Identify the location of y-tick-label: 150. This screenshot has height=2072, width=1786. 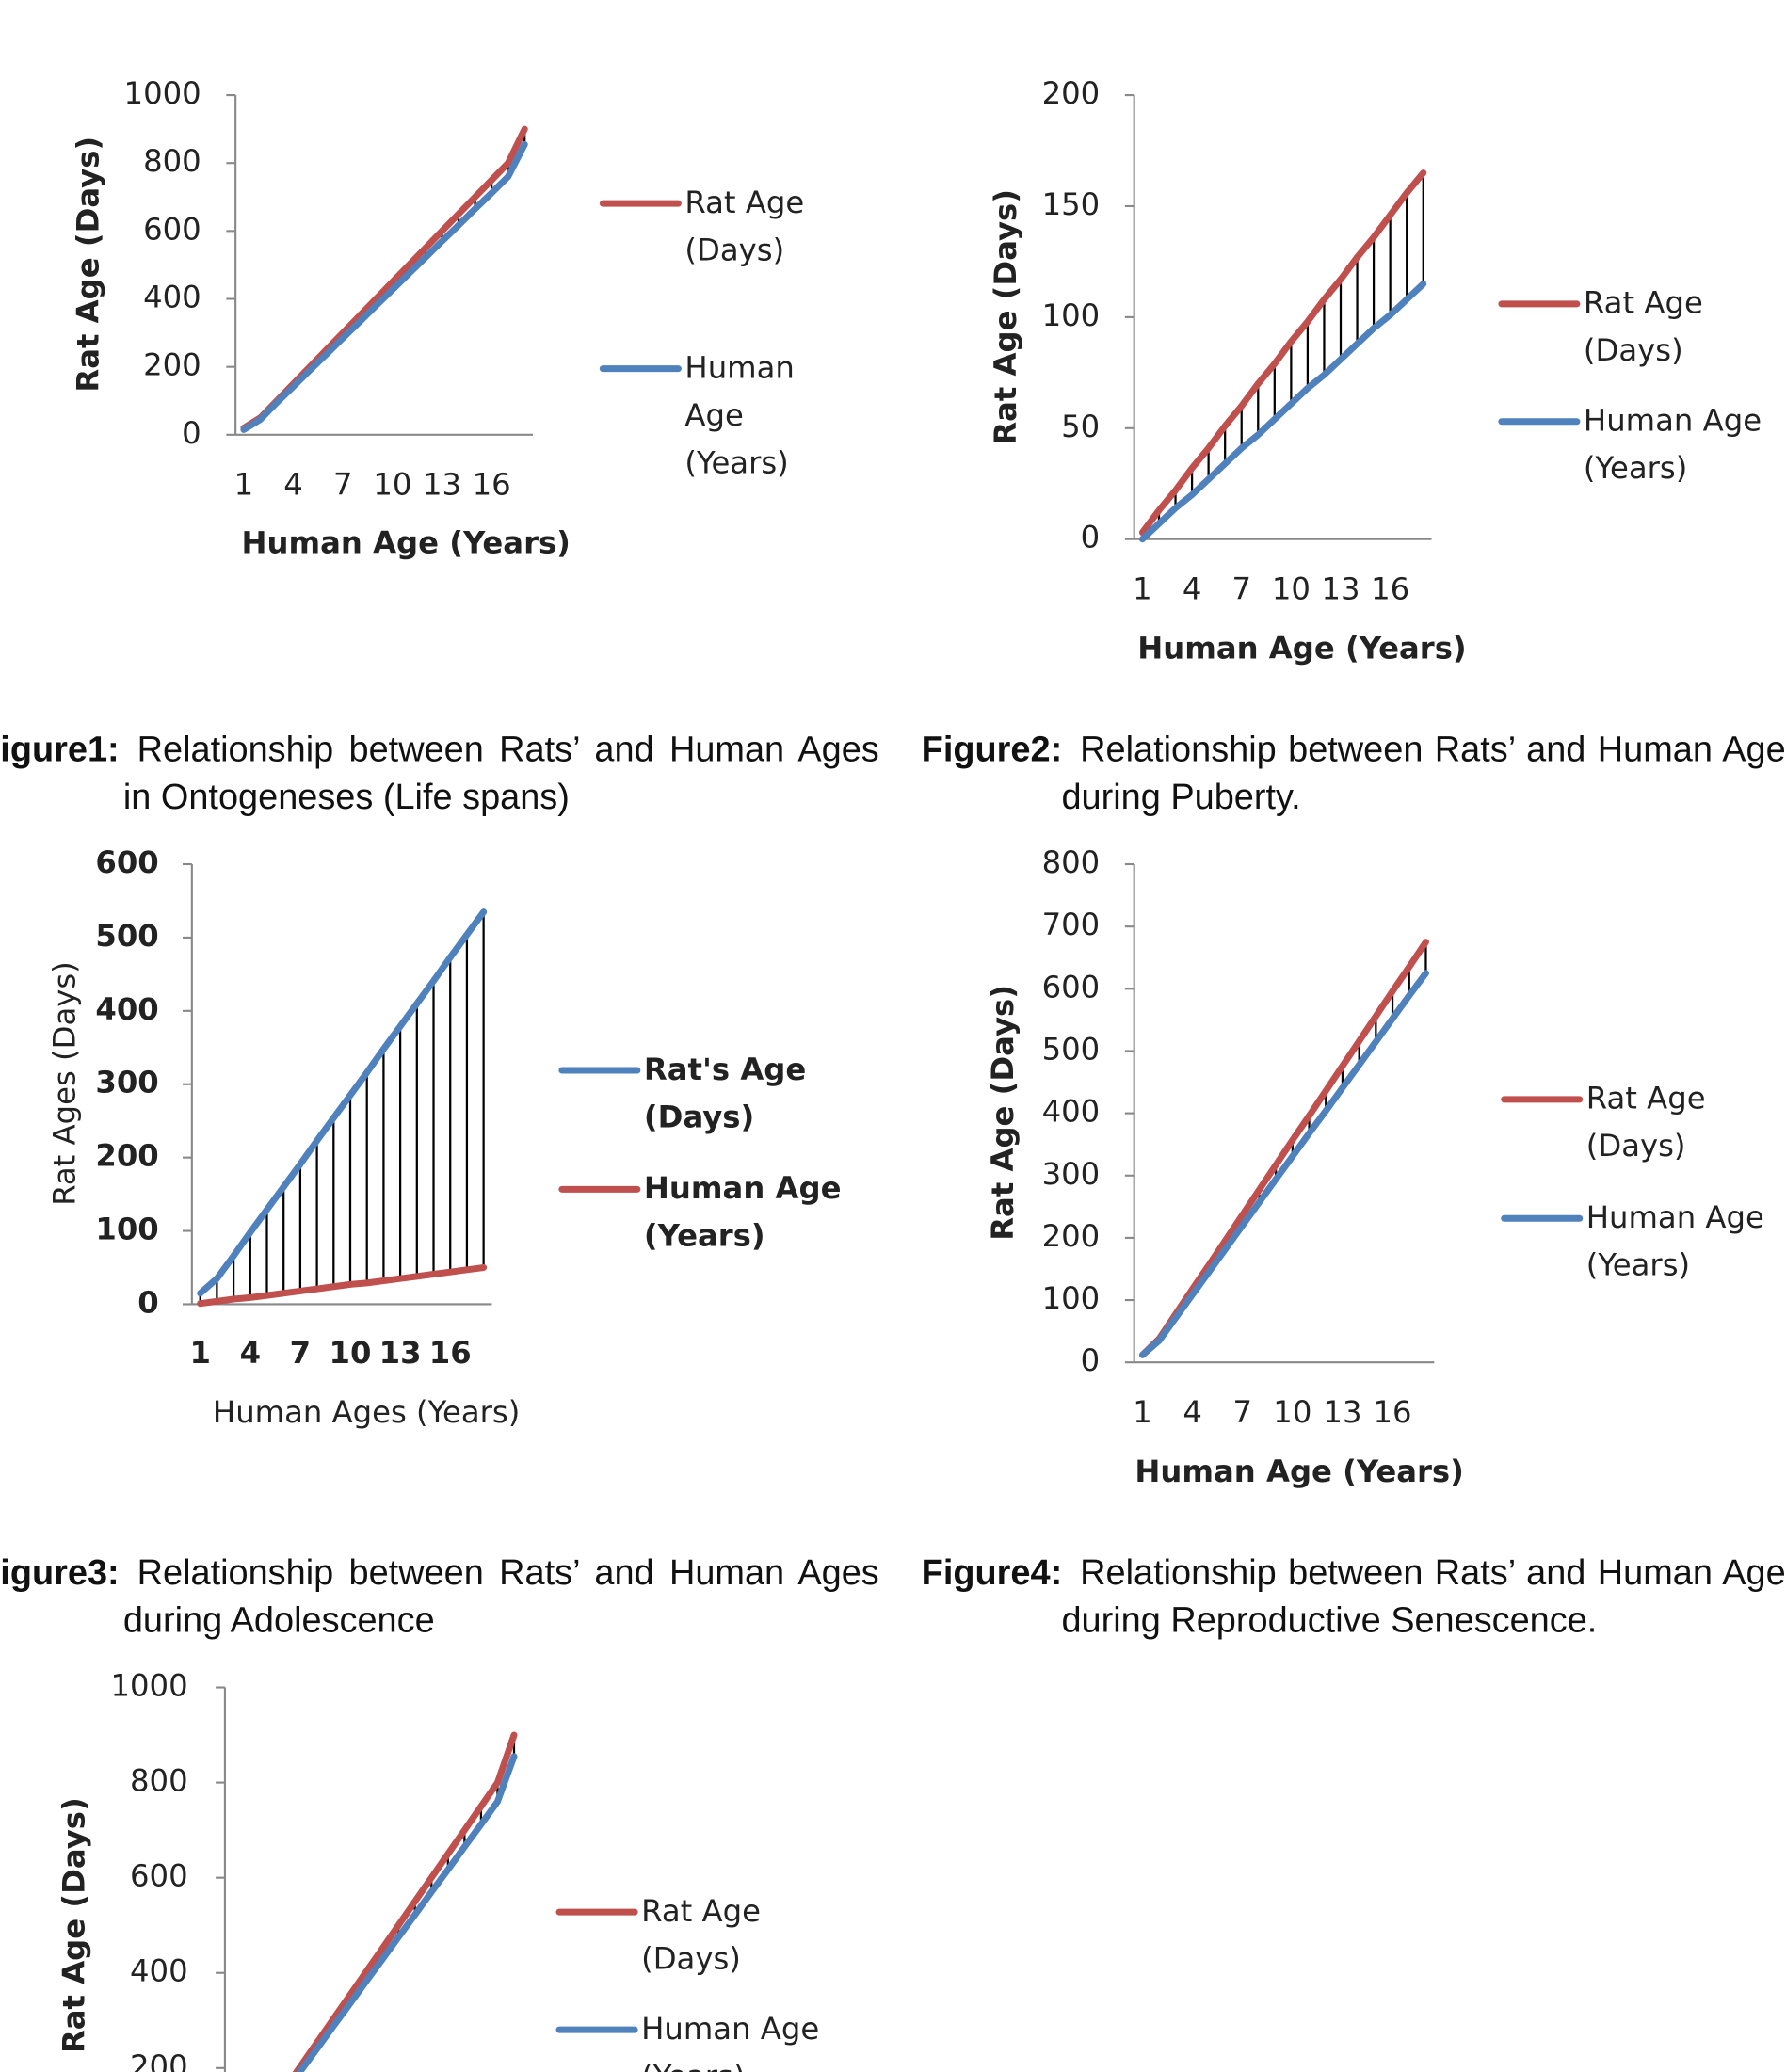
(1071, 204).